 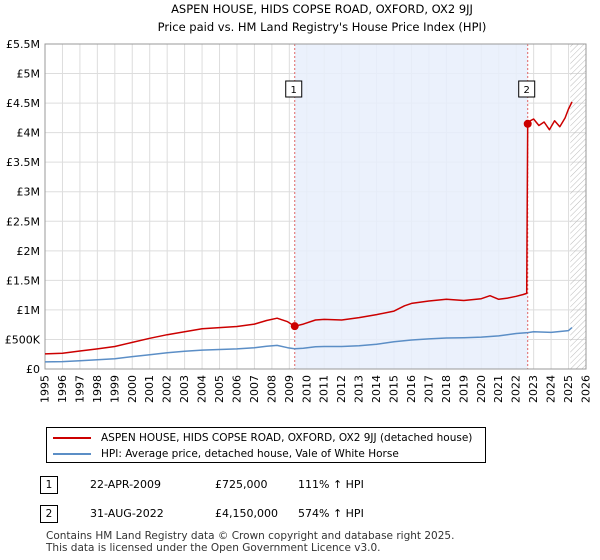 What do you see at coordinates (23, 162) in the screenshot?
I see `y-tick-label: £3.5M` at bounding box center [23, 162].